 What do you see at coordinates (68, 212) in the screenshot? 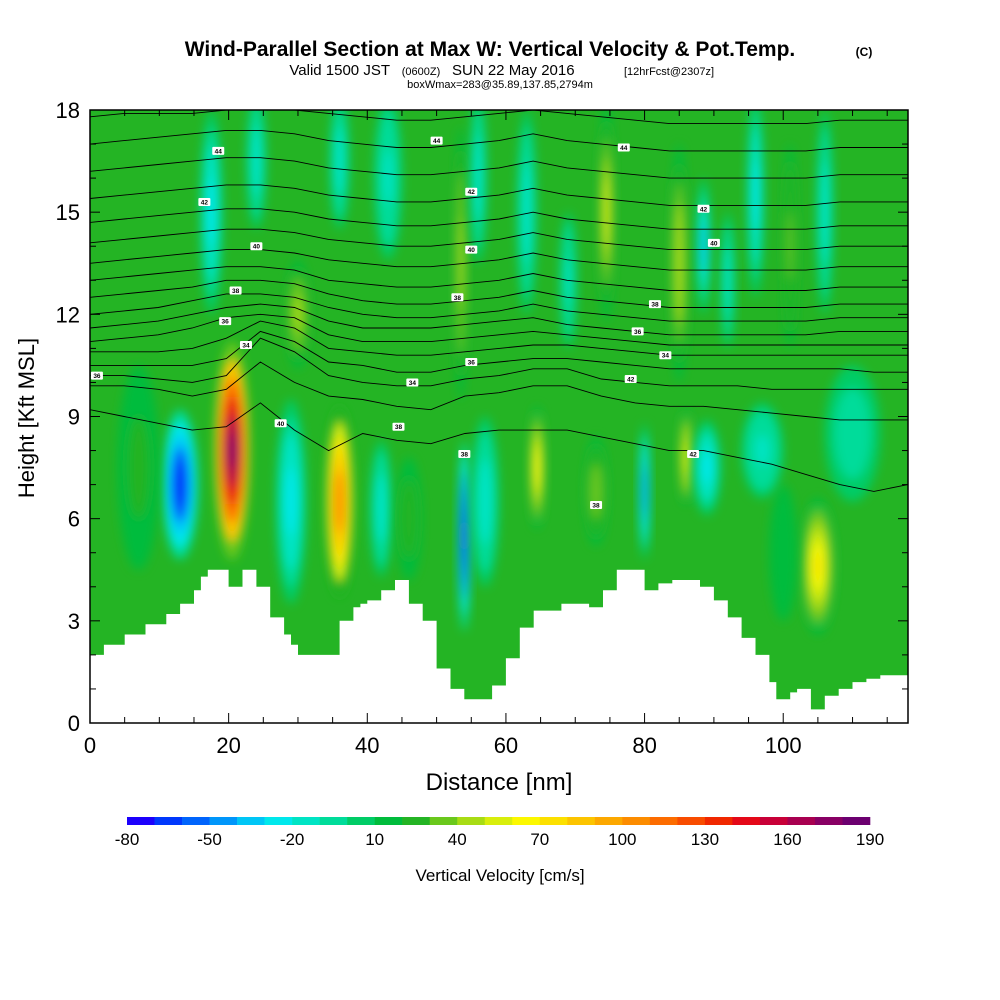
I see `y-tick-label: 15` at bounding box center [68, 212].